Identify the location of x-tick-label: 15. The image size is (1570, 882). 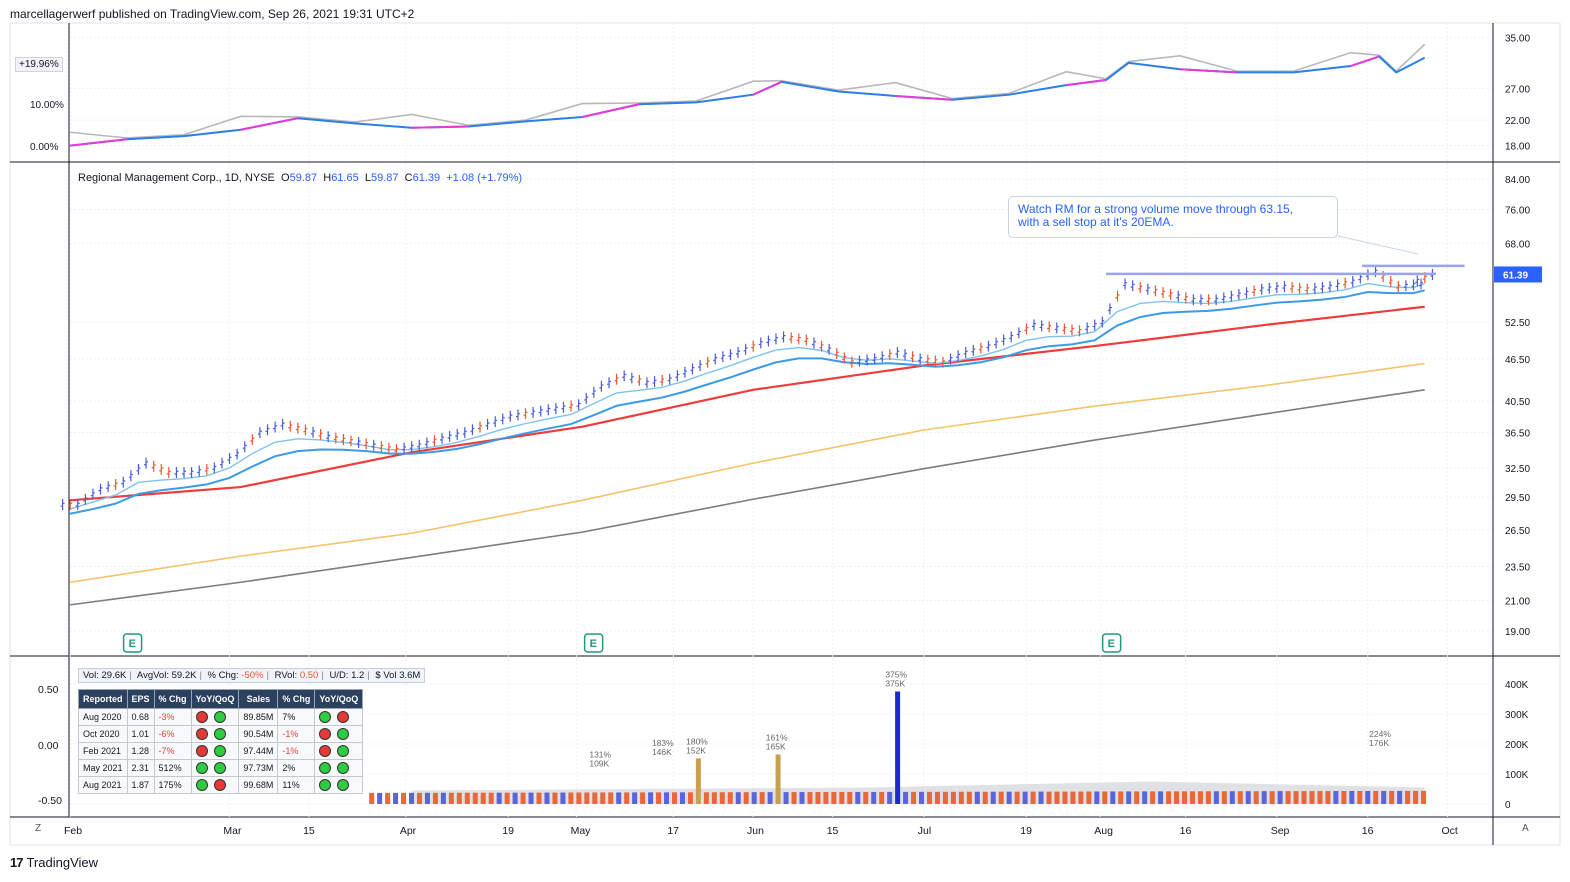
(833, 831).